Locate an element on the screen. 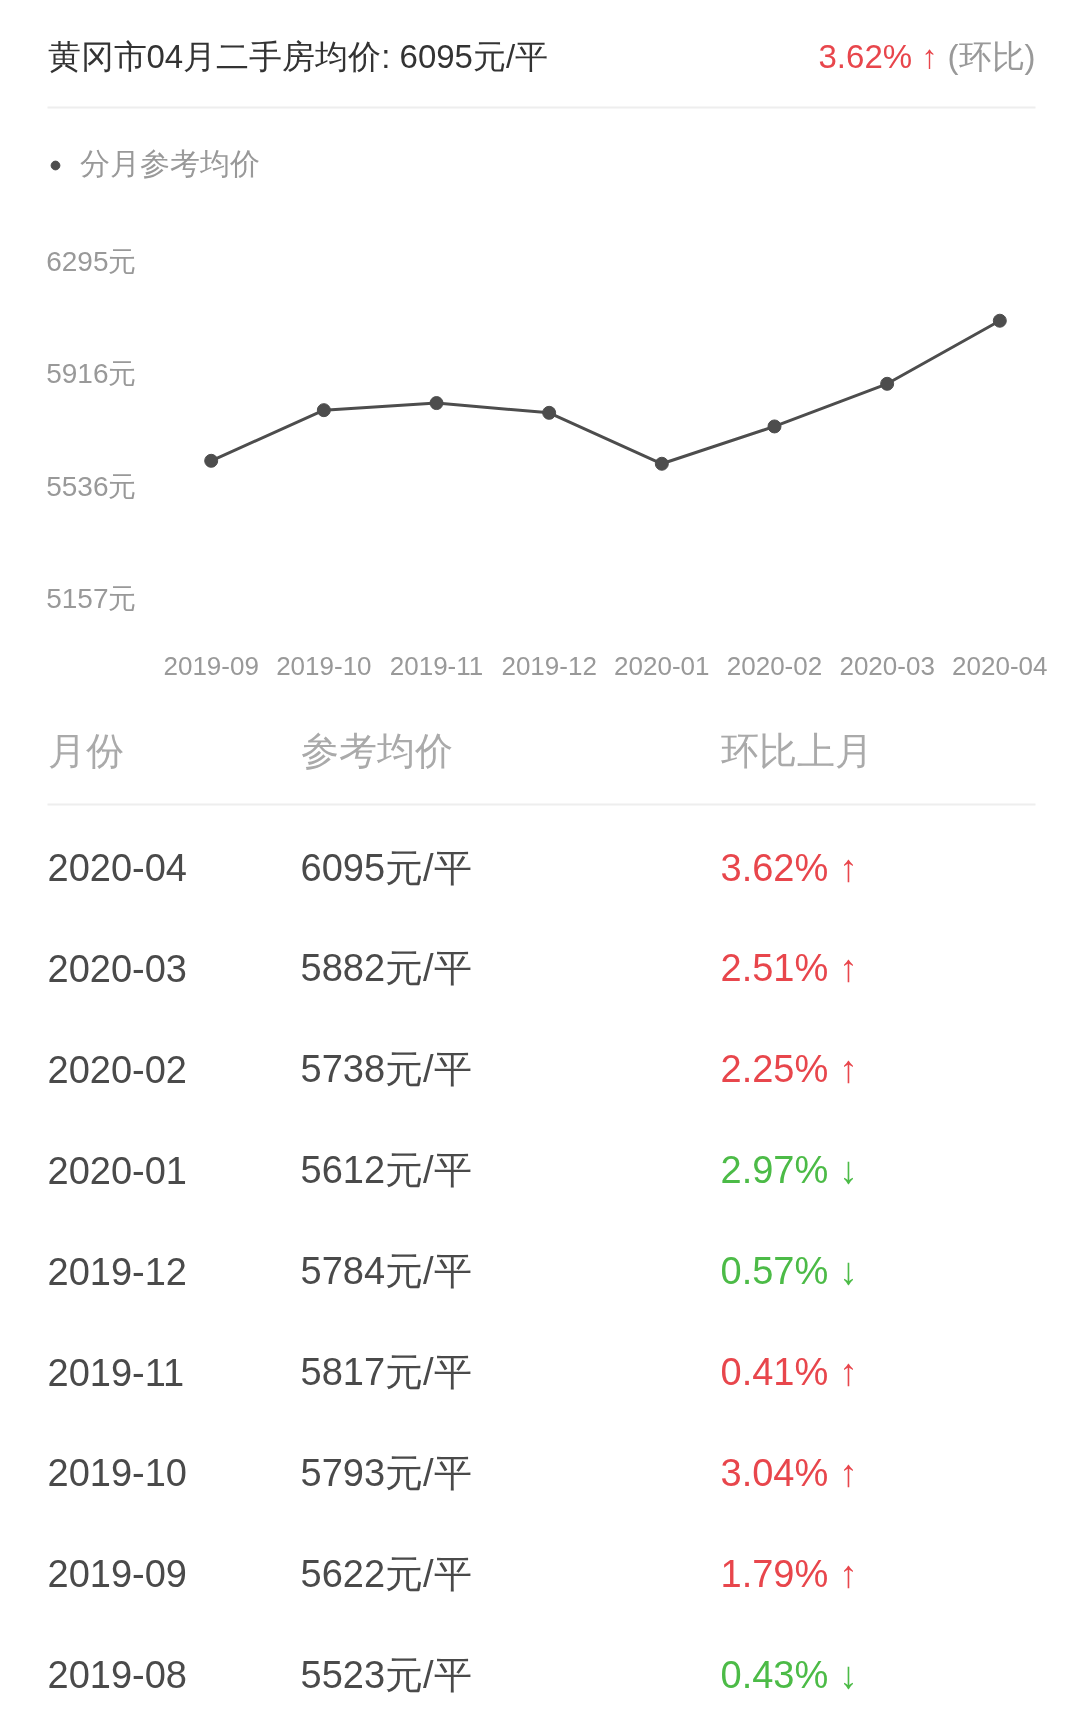  category-label: 2019-08 is located at coordinates (117, 1675).